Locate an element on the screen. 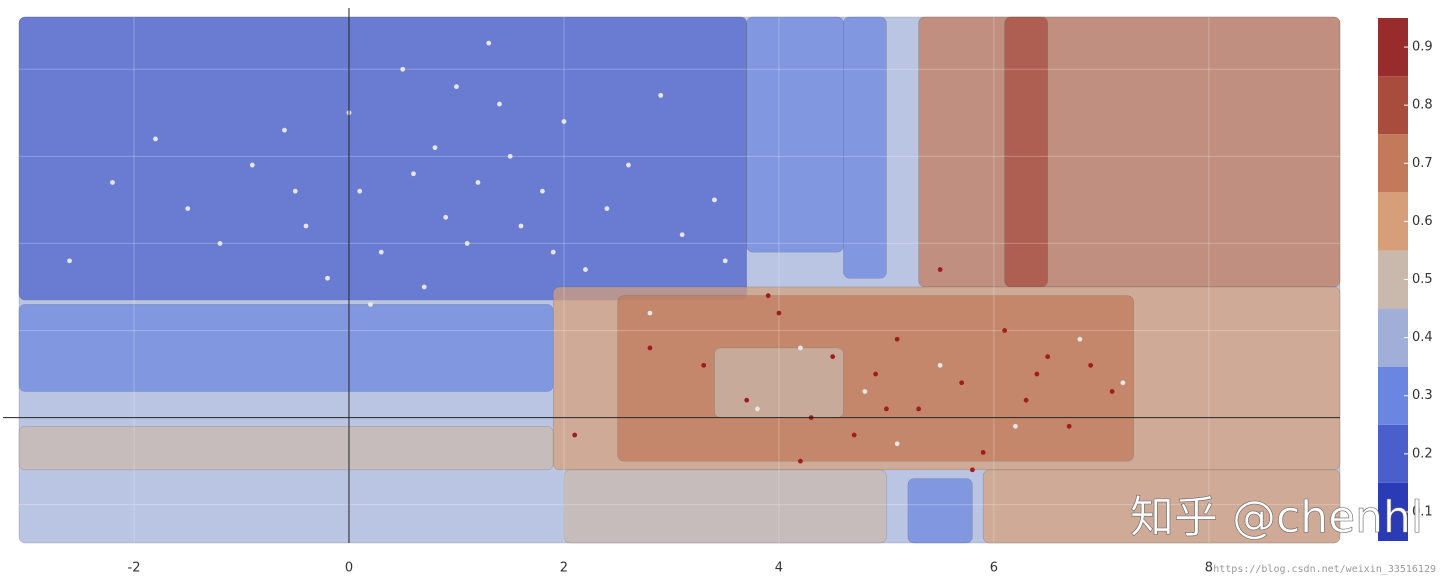 The image size is (1440, 583). colorbar-tick-label: 0.6 is located at coordinates (1422, 221).